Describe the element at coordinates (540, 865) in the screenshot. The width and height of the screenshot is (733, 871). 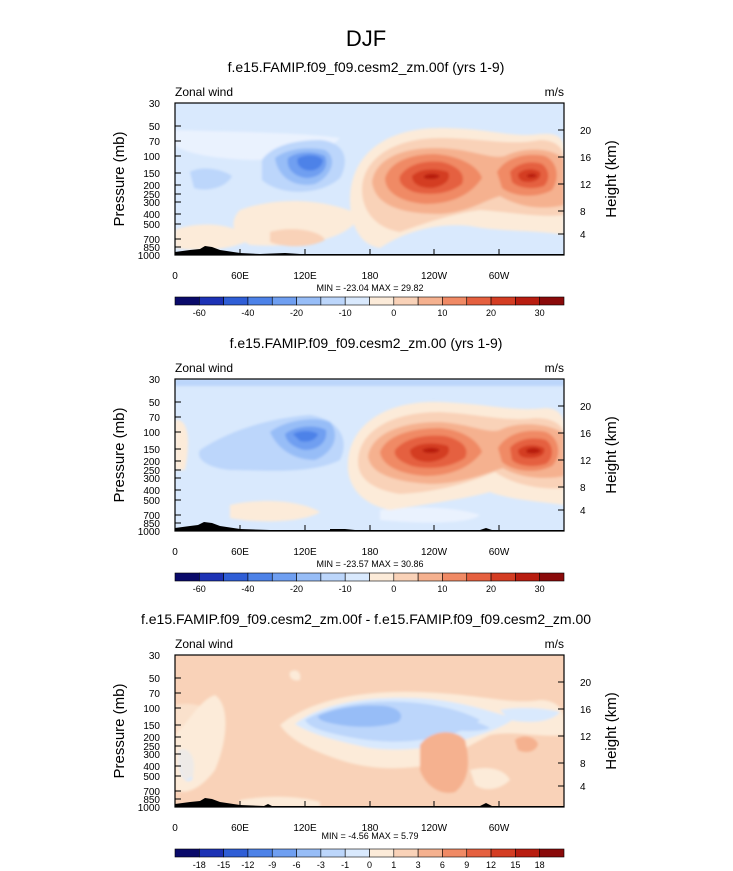
I see `colorbar-tick-label: 18` at that location.